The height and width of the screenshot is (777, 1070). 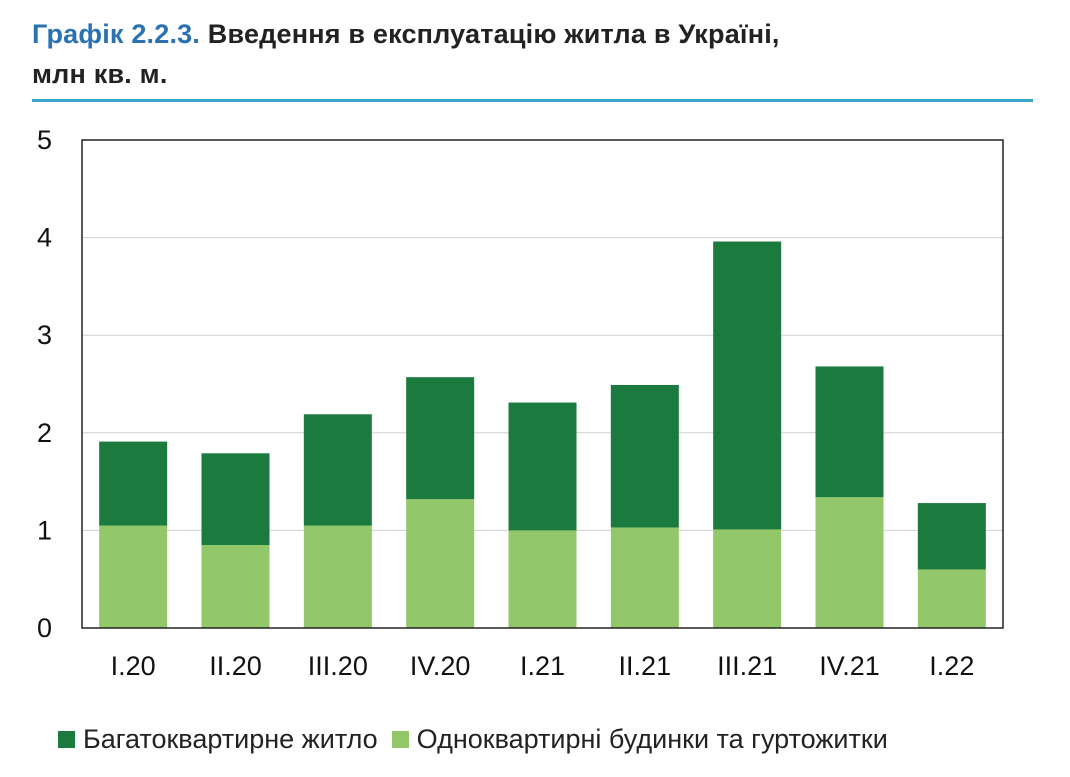 What do you see at coordinates (44, 140) in the screenshot?
I see `y-tick-label: 5` at bounding box center [44, 140].